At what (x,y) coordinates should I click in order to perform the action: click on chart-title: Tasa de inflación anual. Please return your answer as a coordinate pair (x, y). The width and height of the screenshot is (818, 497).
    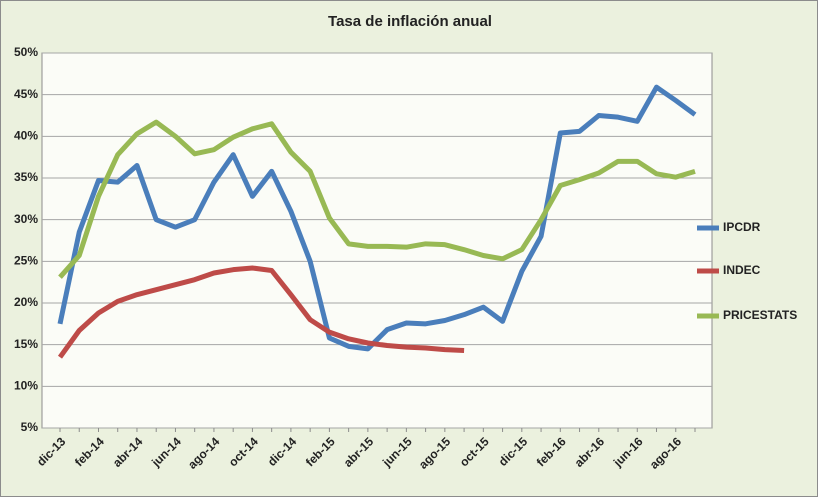
    Looking at the image, I should click on (410, 21).